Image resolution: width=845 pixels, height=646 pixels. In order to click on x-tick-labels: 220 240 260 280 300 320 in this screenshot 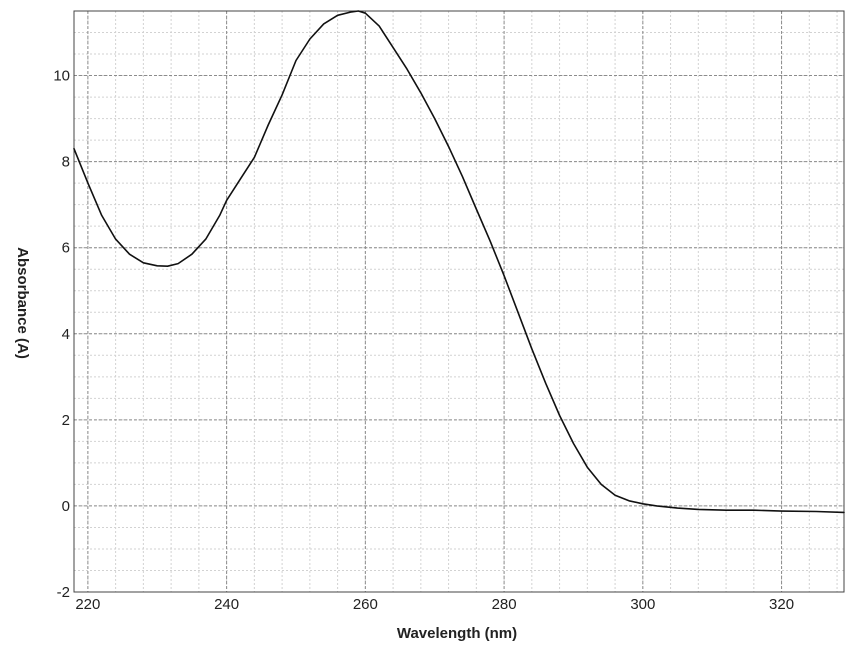, I will do `click(434, 604)`.